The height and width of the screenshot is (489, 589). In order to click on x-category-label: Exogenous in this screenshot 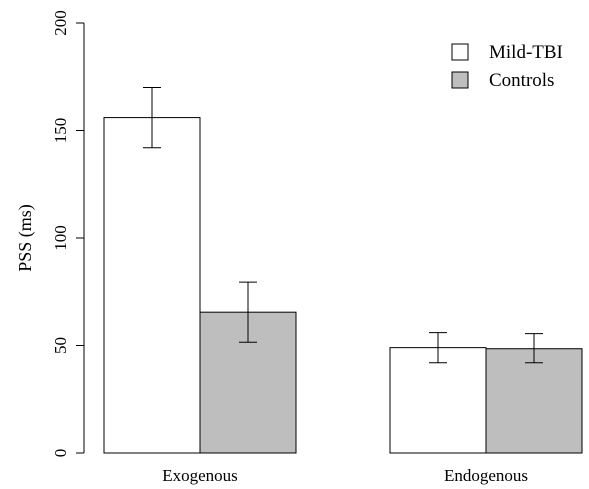, I will do `click(200, 475)`.